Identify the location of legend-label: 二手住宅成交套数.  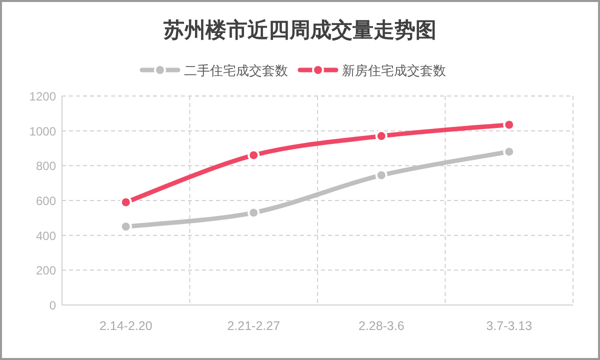
(236, 70).